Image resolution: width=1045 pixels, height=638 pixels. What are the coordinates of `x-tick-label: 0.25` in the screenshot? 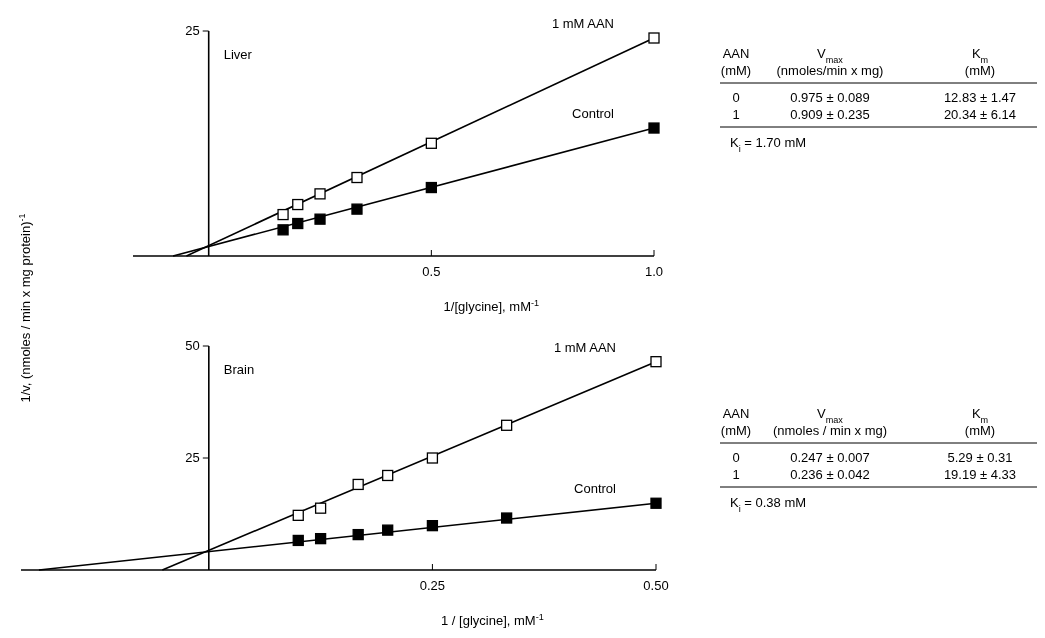 It's located at (432, 585).